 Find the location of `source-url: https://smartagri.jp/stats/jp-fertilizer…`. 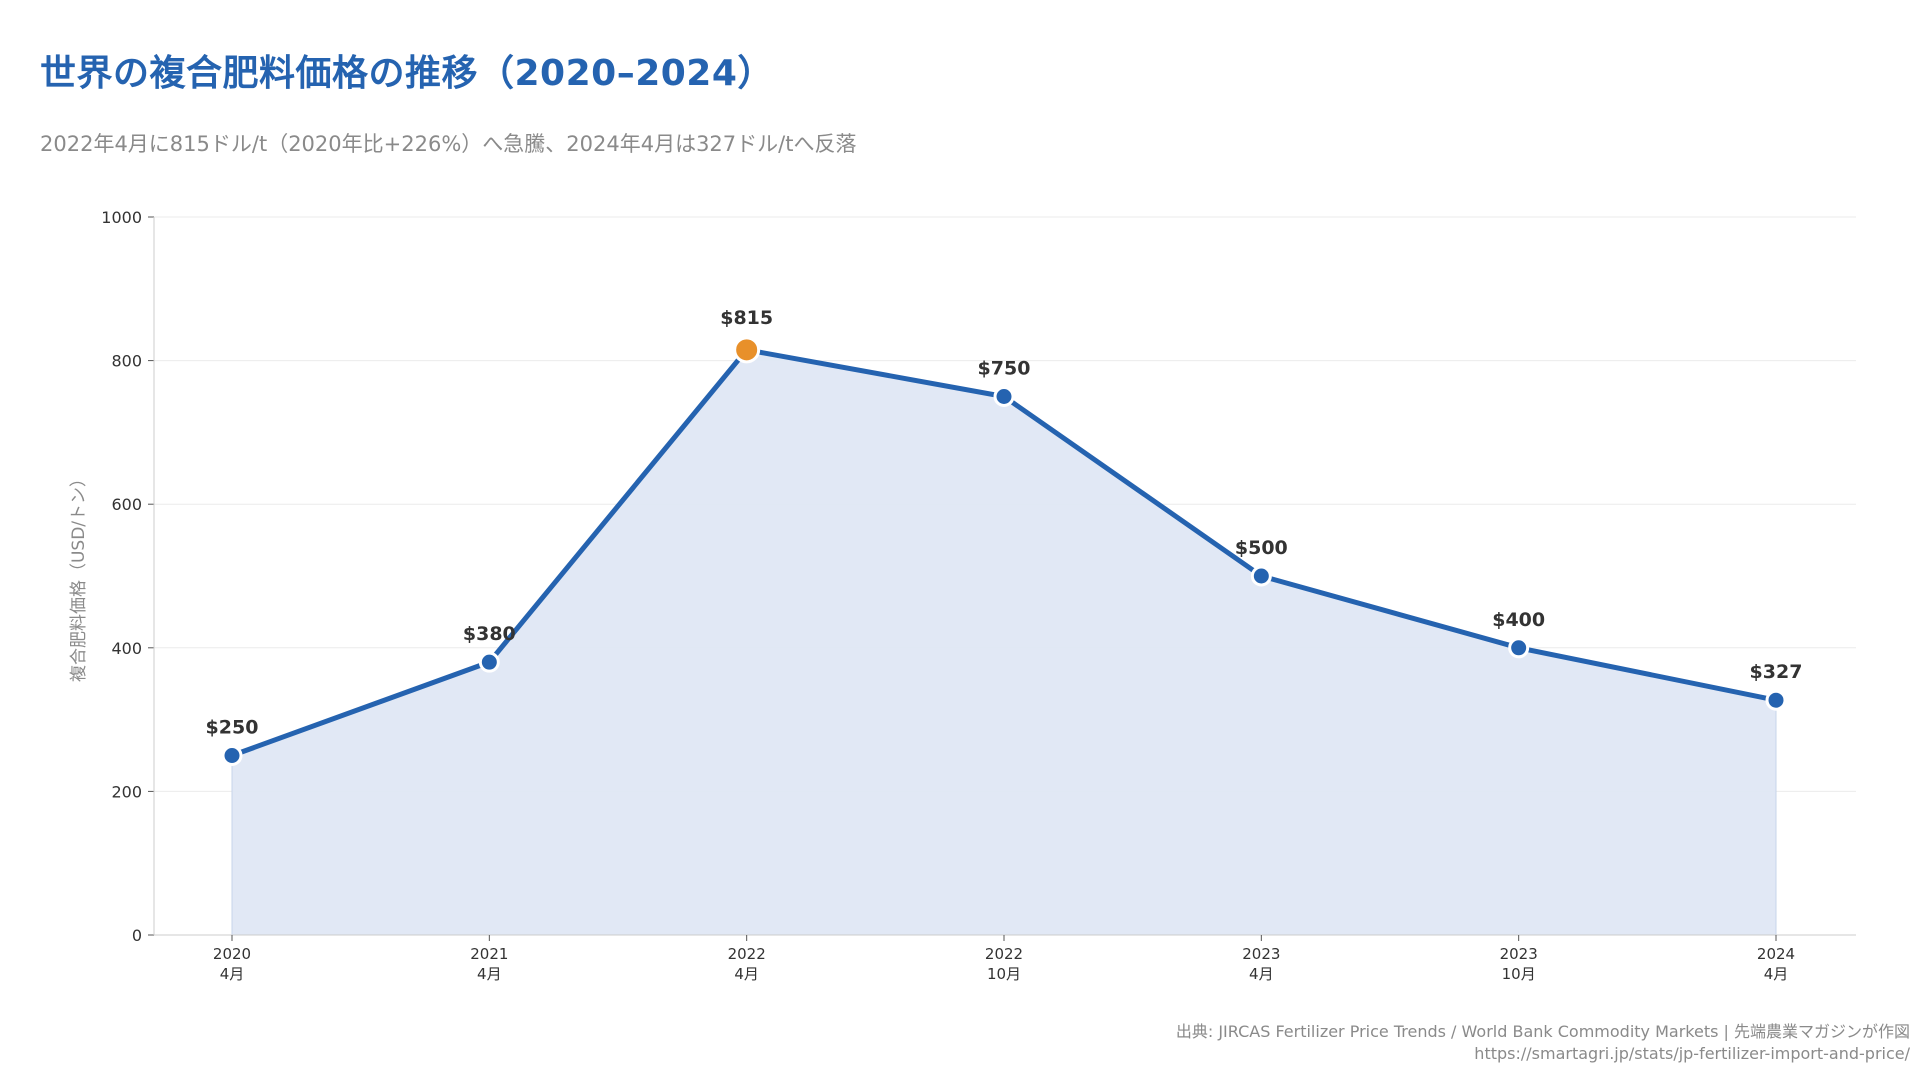

source-url: https://smartagri.jp/stats/jp-fertilizer… is located at coordinates (1692, 1053).